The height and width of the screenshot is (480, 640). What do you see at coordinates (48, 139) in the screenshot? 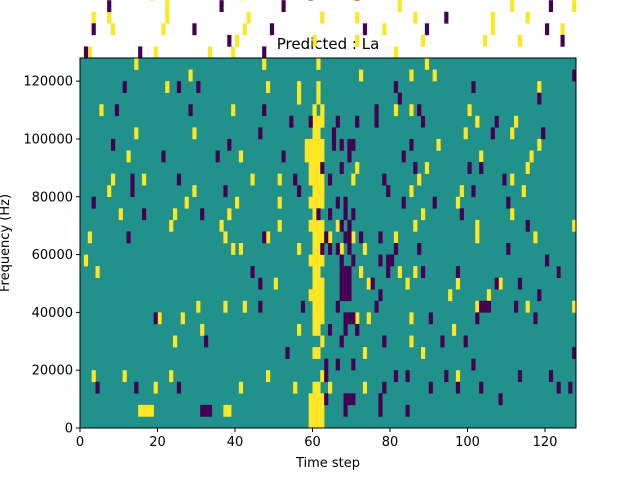
I see `y-tick-label: 100000` at bounding box center [48, 139].